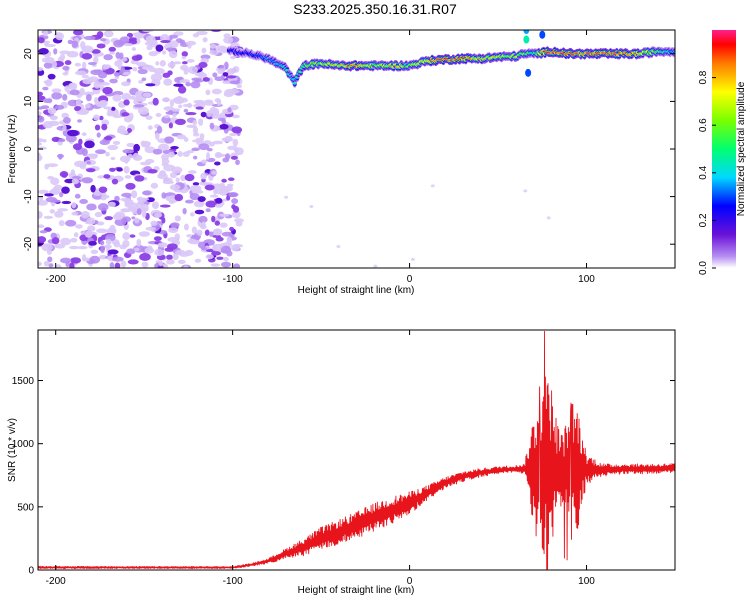  Describe the element at coordinates (703, 125) in the screenshot. I see `colorbar-tick-label: 0.6` at that location.